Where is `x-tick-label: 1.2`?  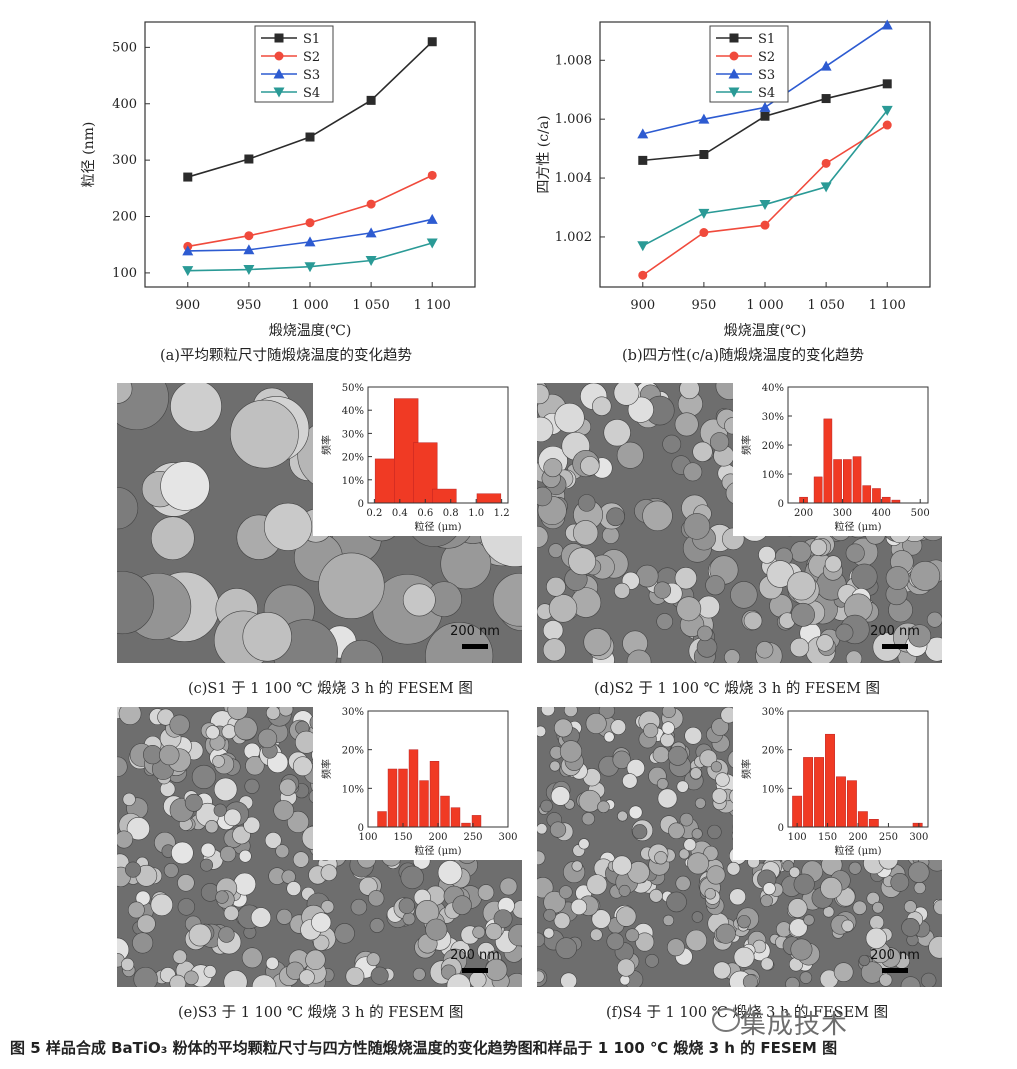
x-tick-label: 1.2 is located at coordinates (502, 513).